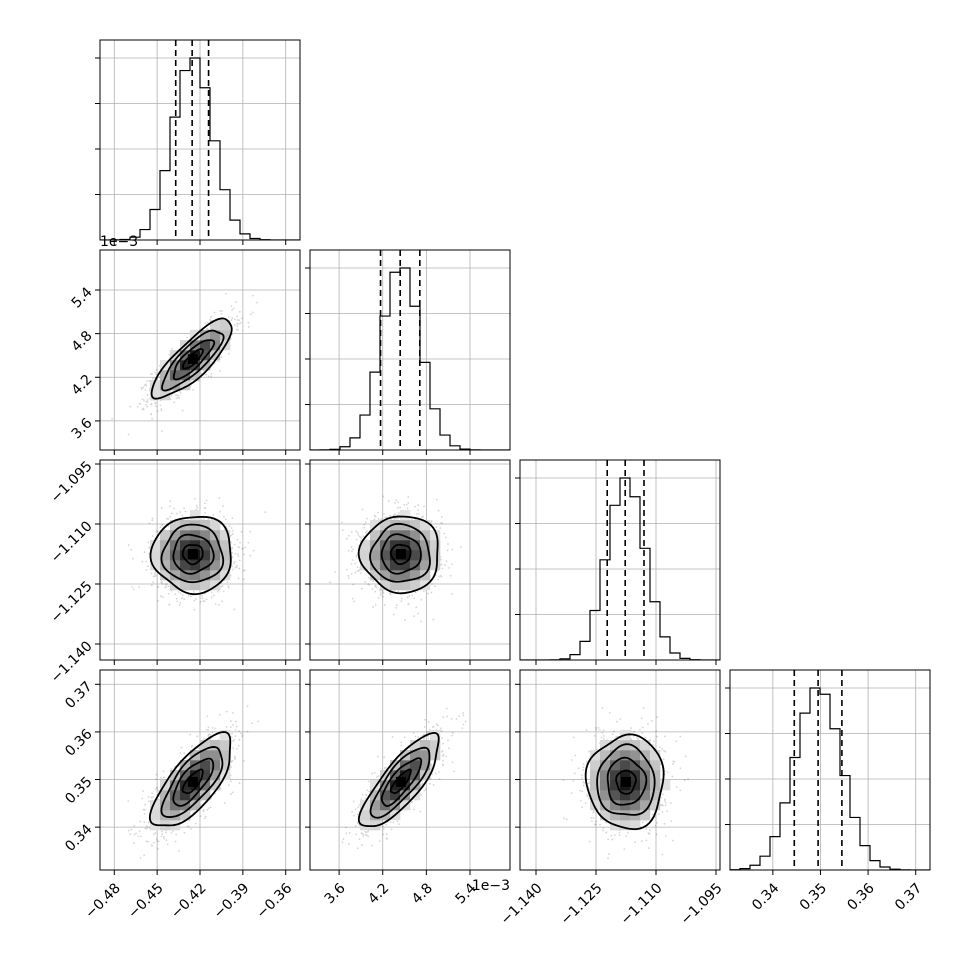 The image size is (970, 970). I want to click on y-tick-label: 5.4, so click(82, 297).